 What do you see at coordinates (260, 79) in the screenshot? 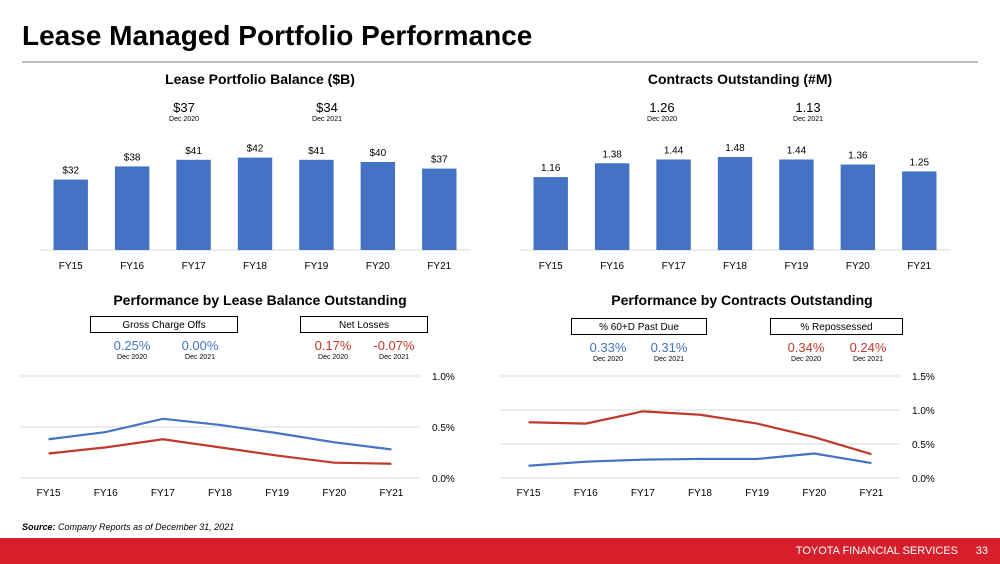
I see `lease-balance-title: Lease Portfolio Balance ($B)` at bounding box center [260, 79].